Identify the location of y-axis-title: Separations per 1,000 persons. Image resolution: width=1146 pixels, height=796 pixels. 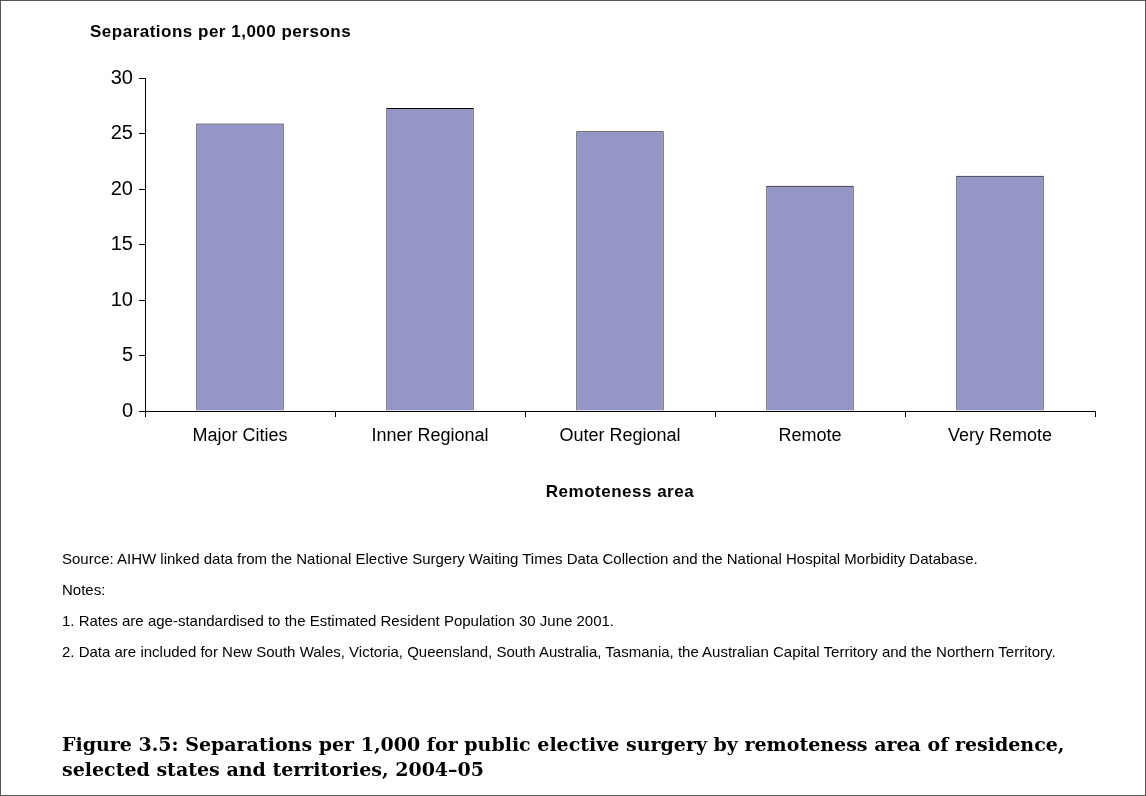
(221, 32).